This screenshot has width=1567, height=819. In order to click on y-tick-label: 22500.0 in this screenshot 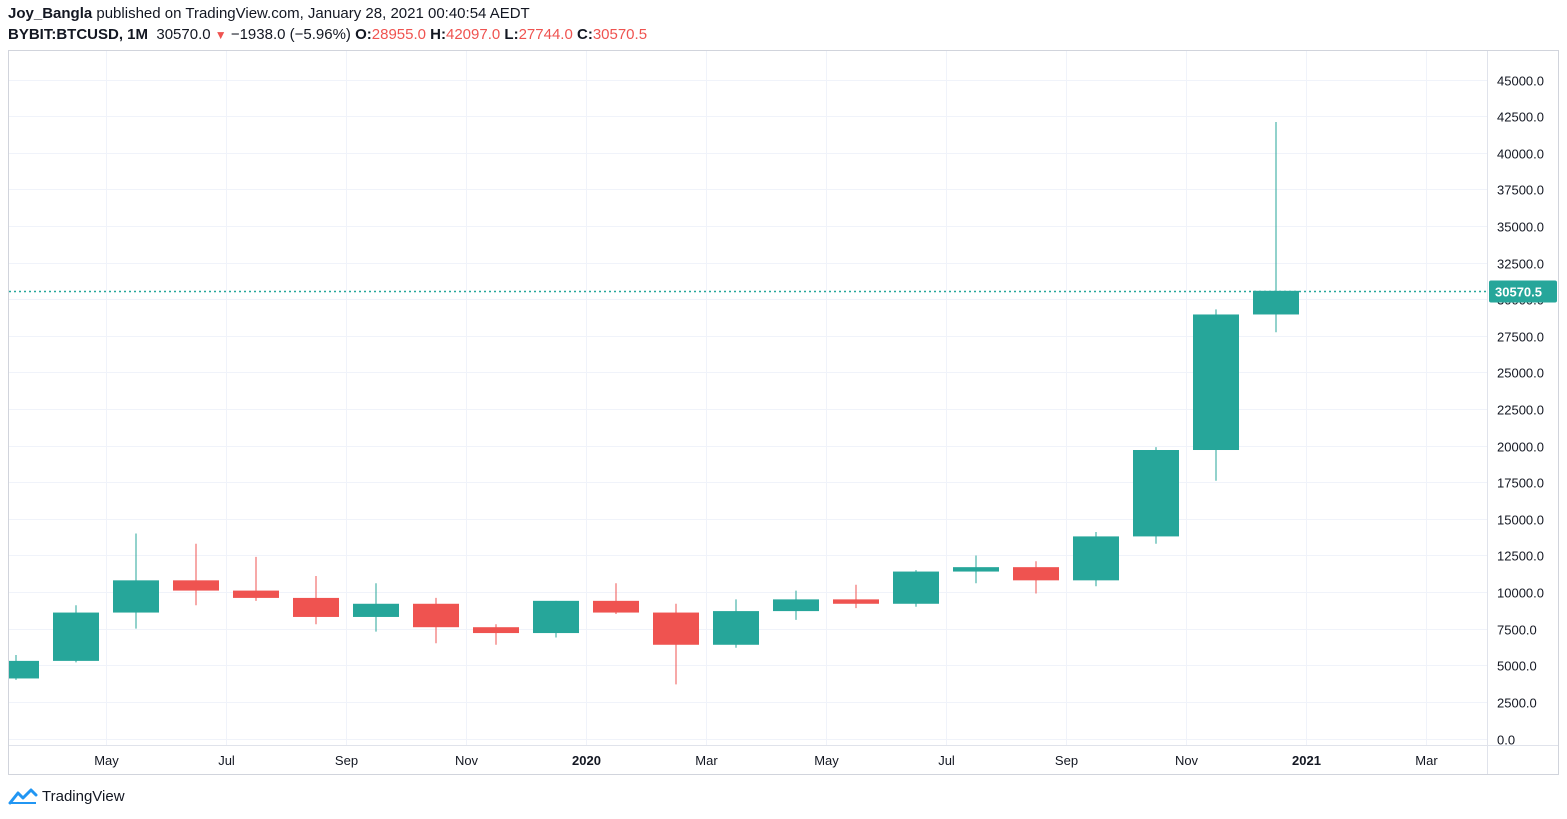, I will do `click(1520, 410)`.